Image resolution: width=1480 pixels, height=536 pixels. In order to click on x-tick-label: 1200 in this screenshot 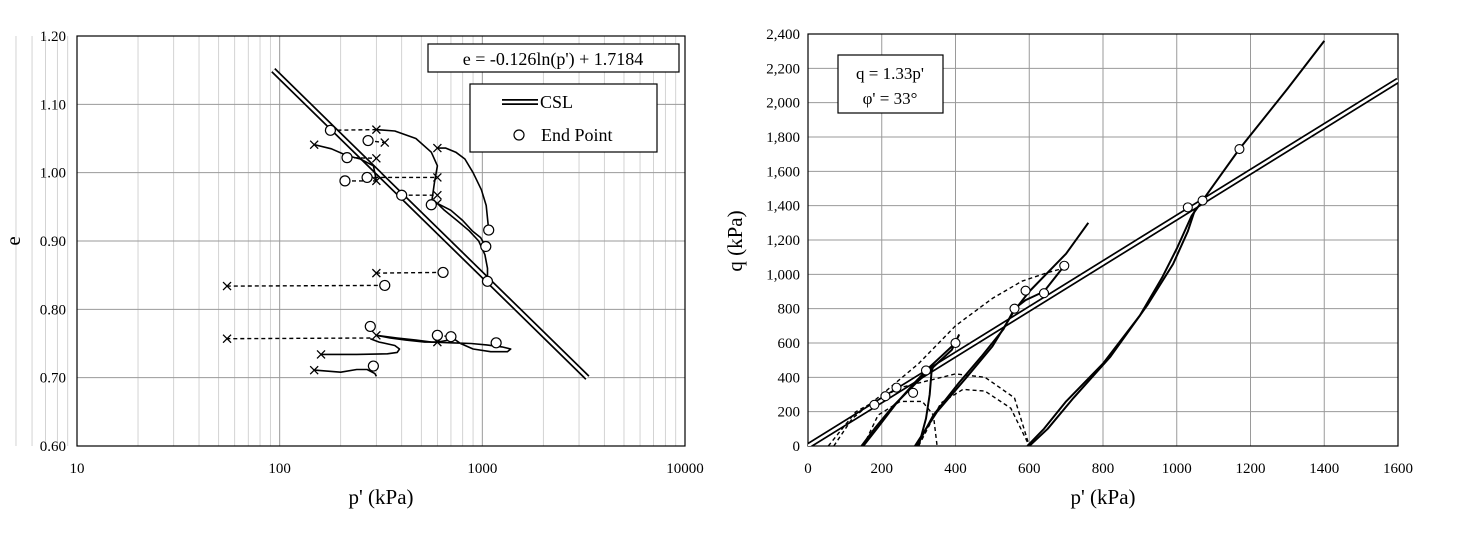, I will do `click(1251, 469)`.